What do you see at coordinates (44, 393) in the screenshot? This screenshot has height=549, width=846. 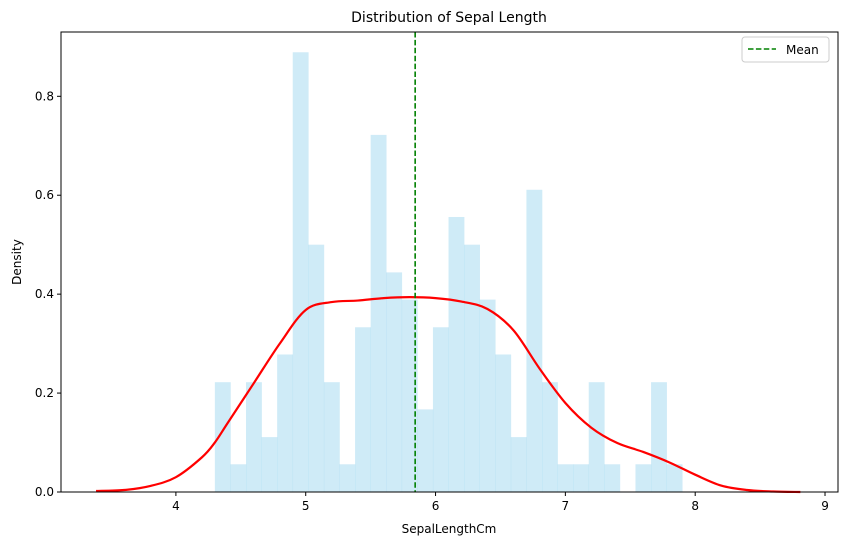 I see `y-tick-label: 0.2` at bounding box center [44, 393].